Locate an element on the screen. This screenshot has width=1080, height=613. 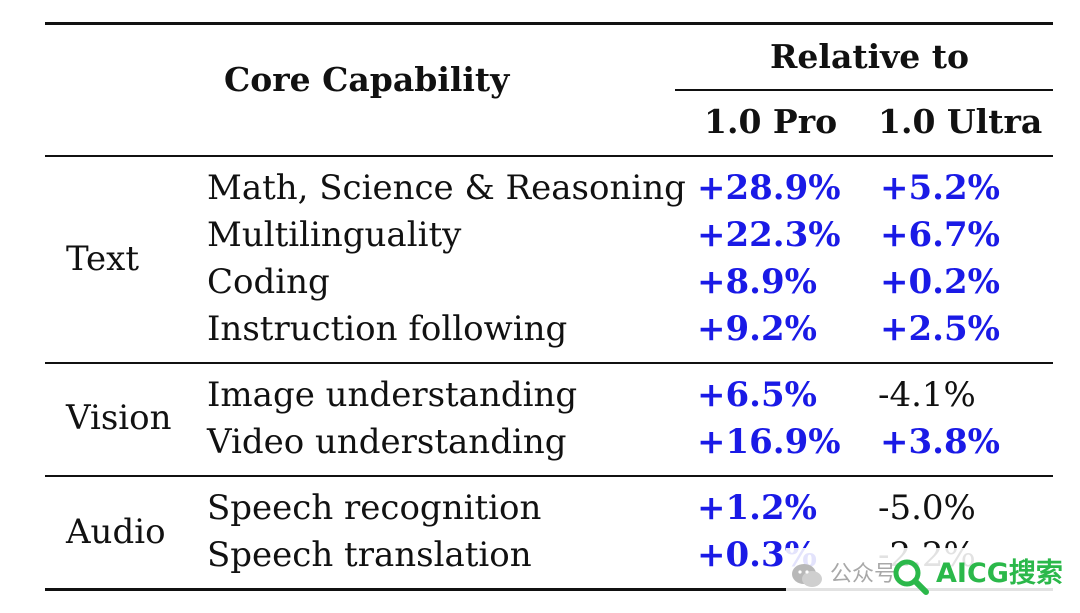
category-text: Text is located at coordinates (102, 259).